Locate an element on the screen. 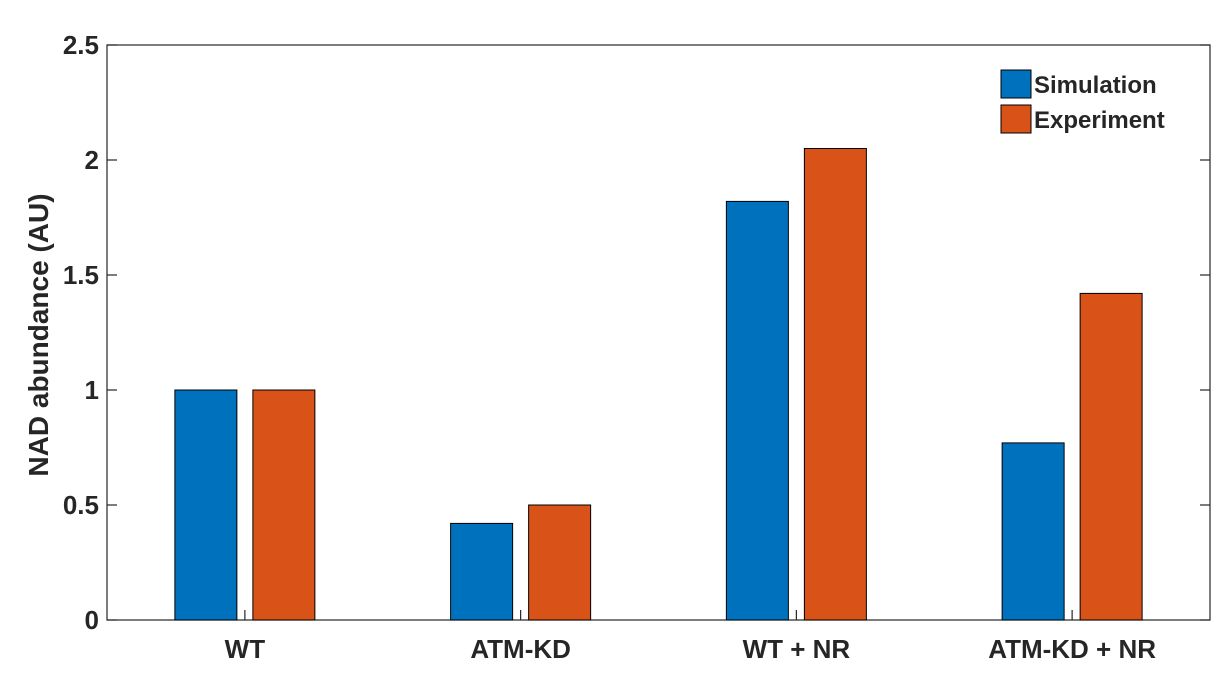 Image resolution: width=1230 pixels, height=676 pixels. x-tick-label: WT is located at coordinates (245, 649).